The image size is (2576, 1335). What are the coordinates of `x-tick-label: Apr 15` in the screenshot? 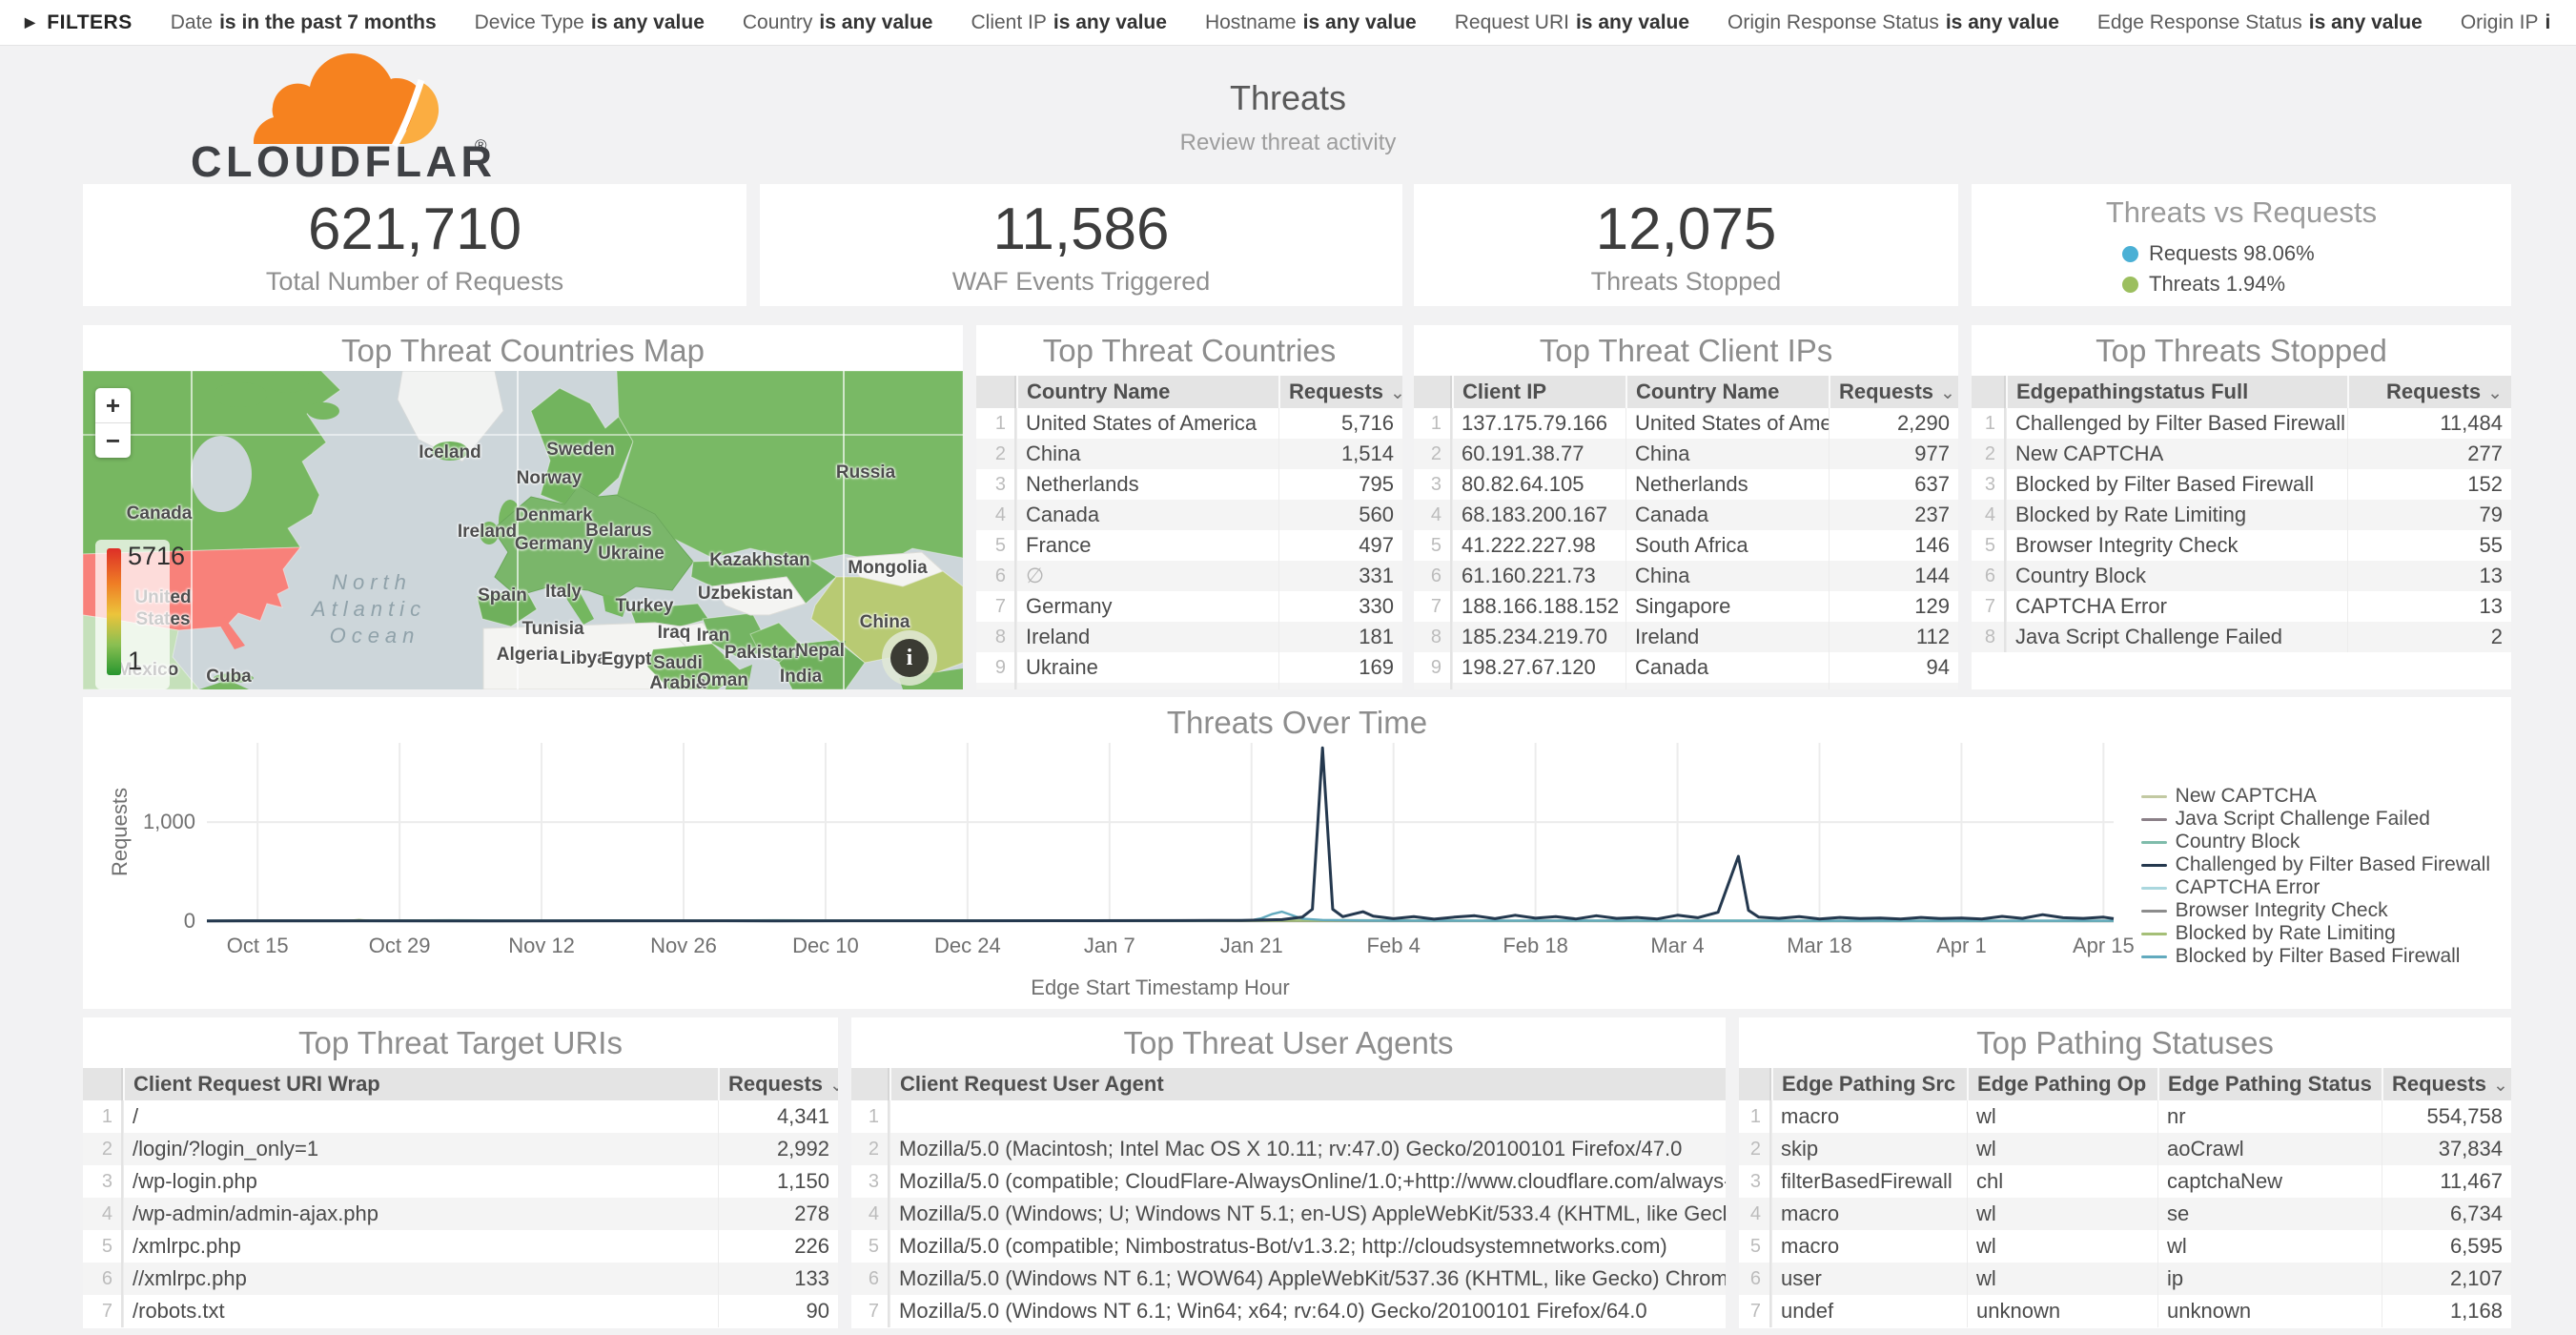 It's located at (2104, 945).